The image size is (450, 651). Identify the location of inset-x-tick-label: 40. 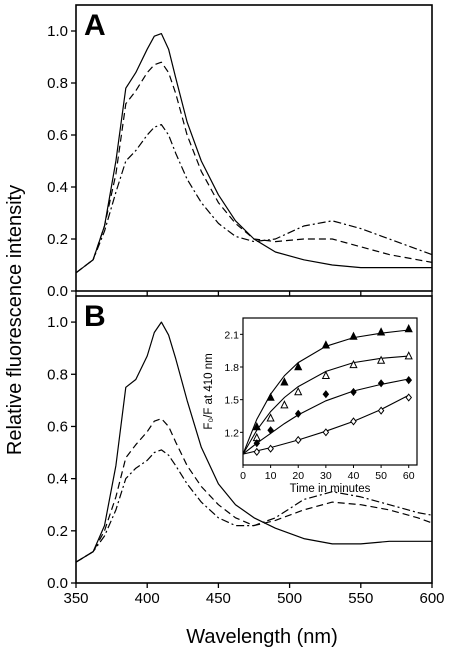
(354, 476).